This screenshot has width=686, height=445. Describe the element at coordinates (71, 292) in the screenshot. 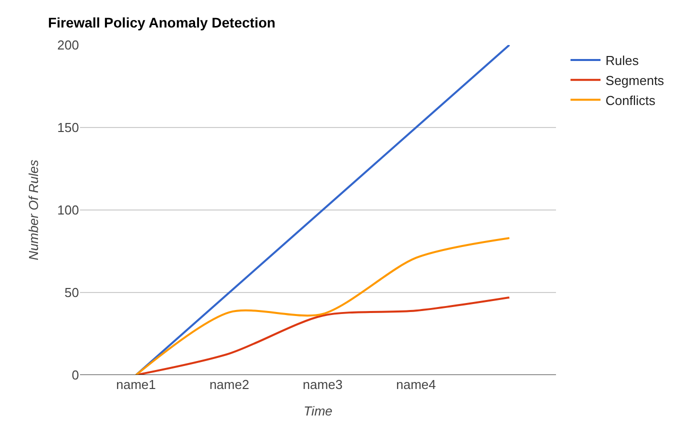

I see `y-tick-label: 50` at that location.